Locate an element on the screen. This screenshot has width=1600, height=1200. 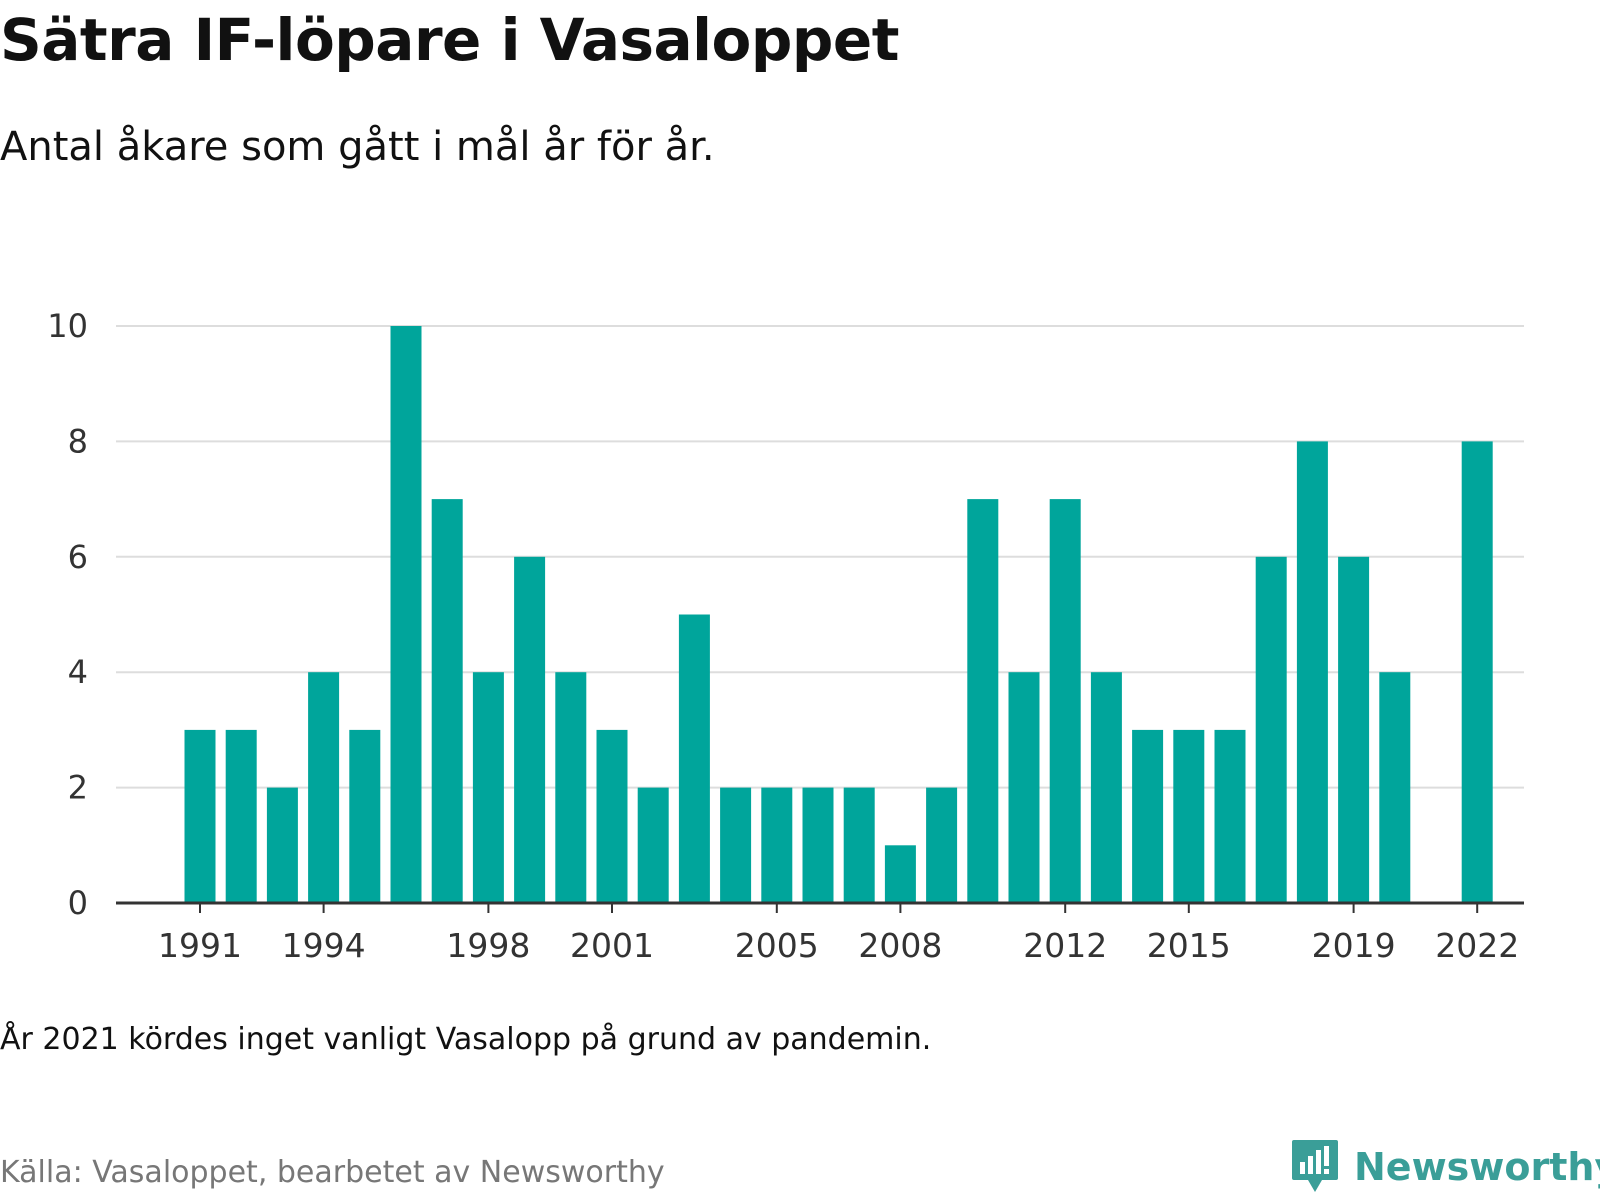
bar-2006 is located at coordinates (818, 845).